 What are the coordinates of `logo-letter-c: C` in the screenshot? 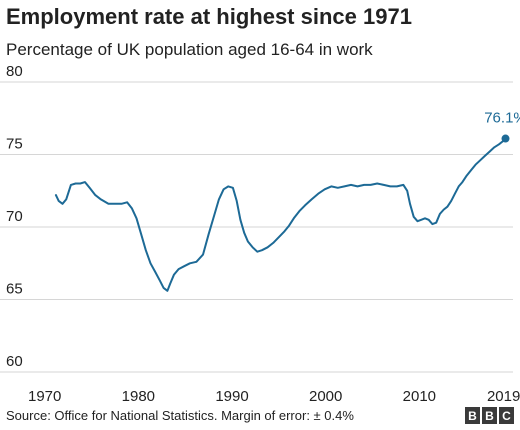 It's located at (506, 415).